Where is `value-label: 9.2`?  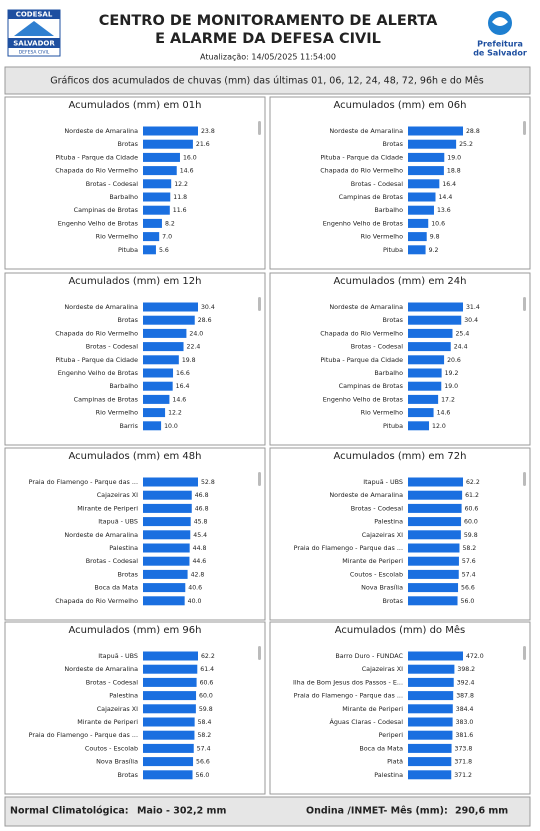 value-label: 9.2 is located at coordinates (434, 250).